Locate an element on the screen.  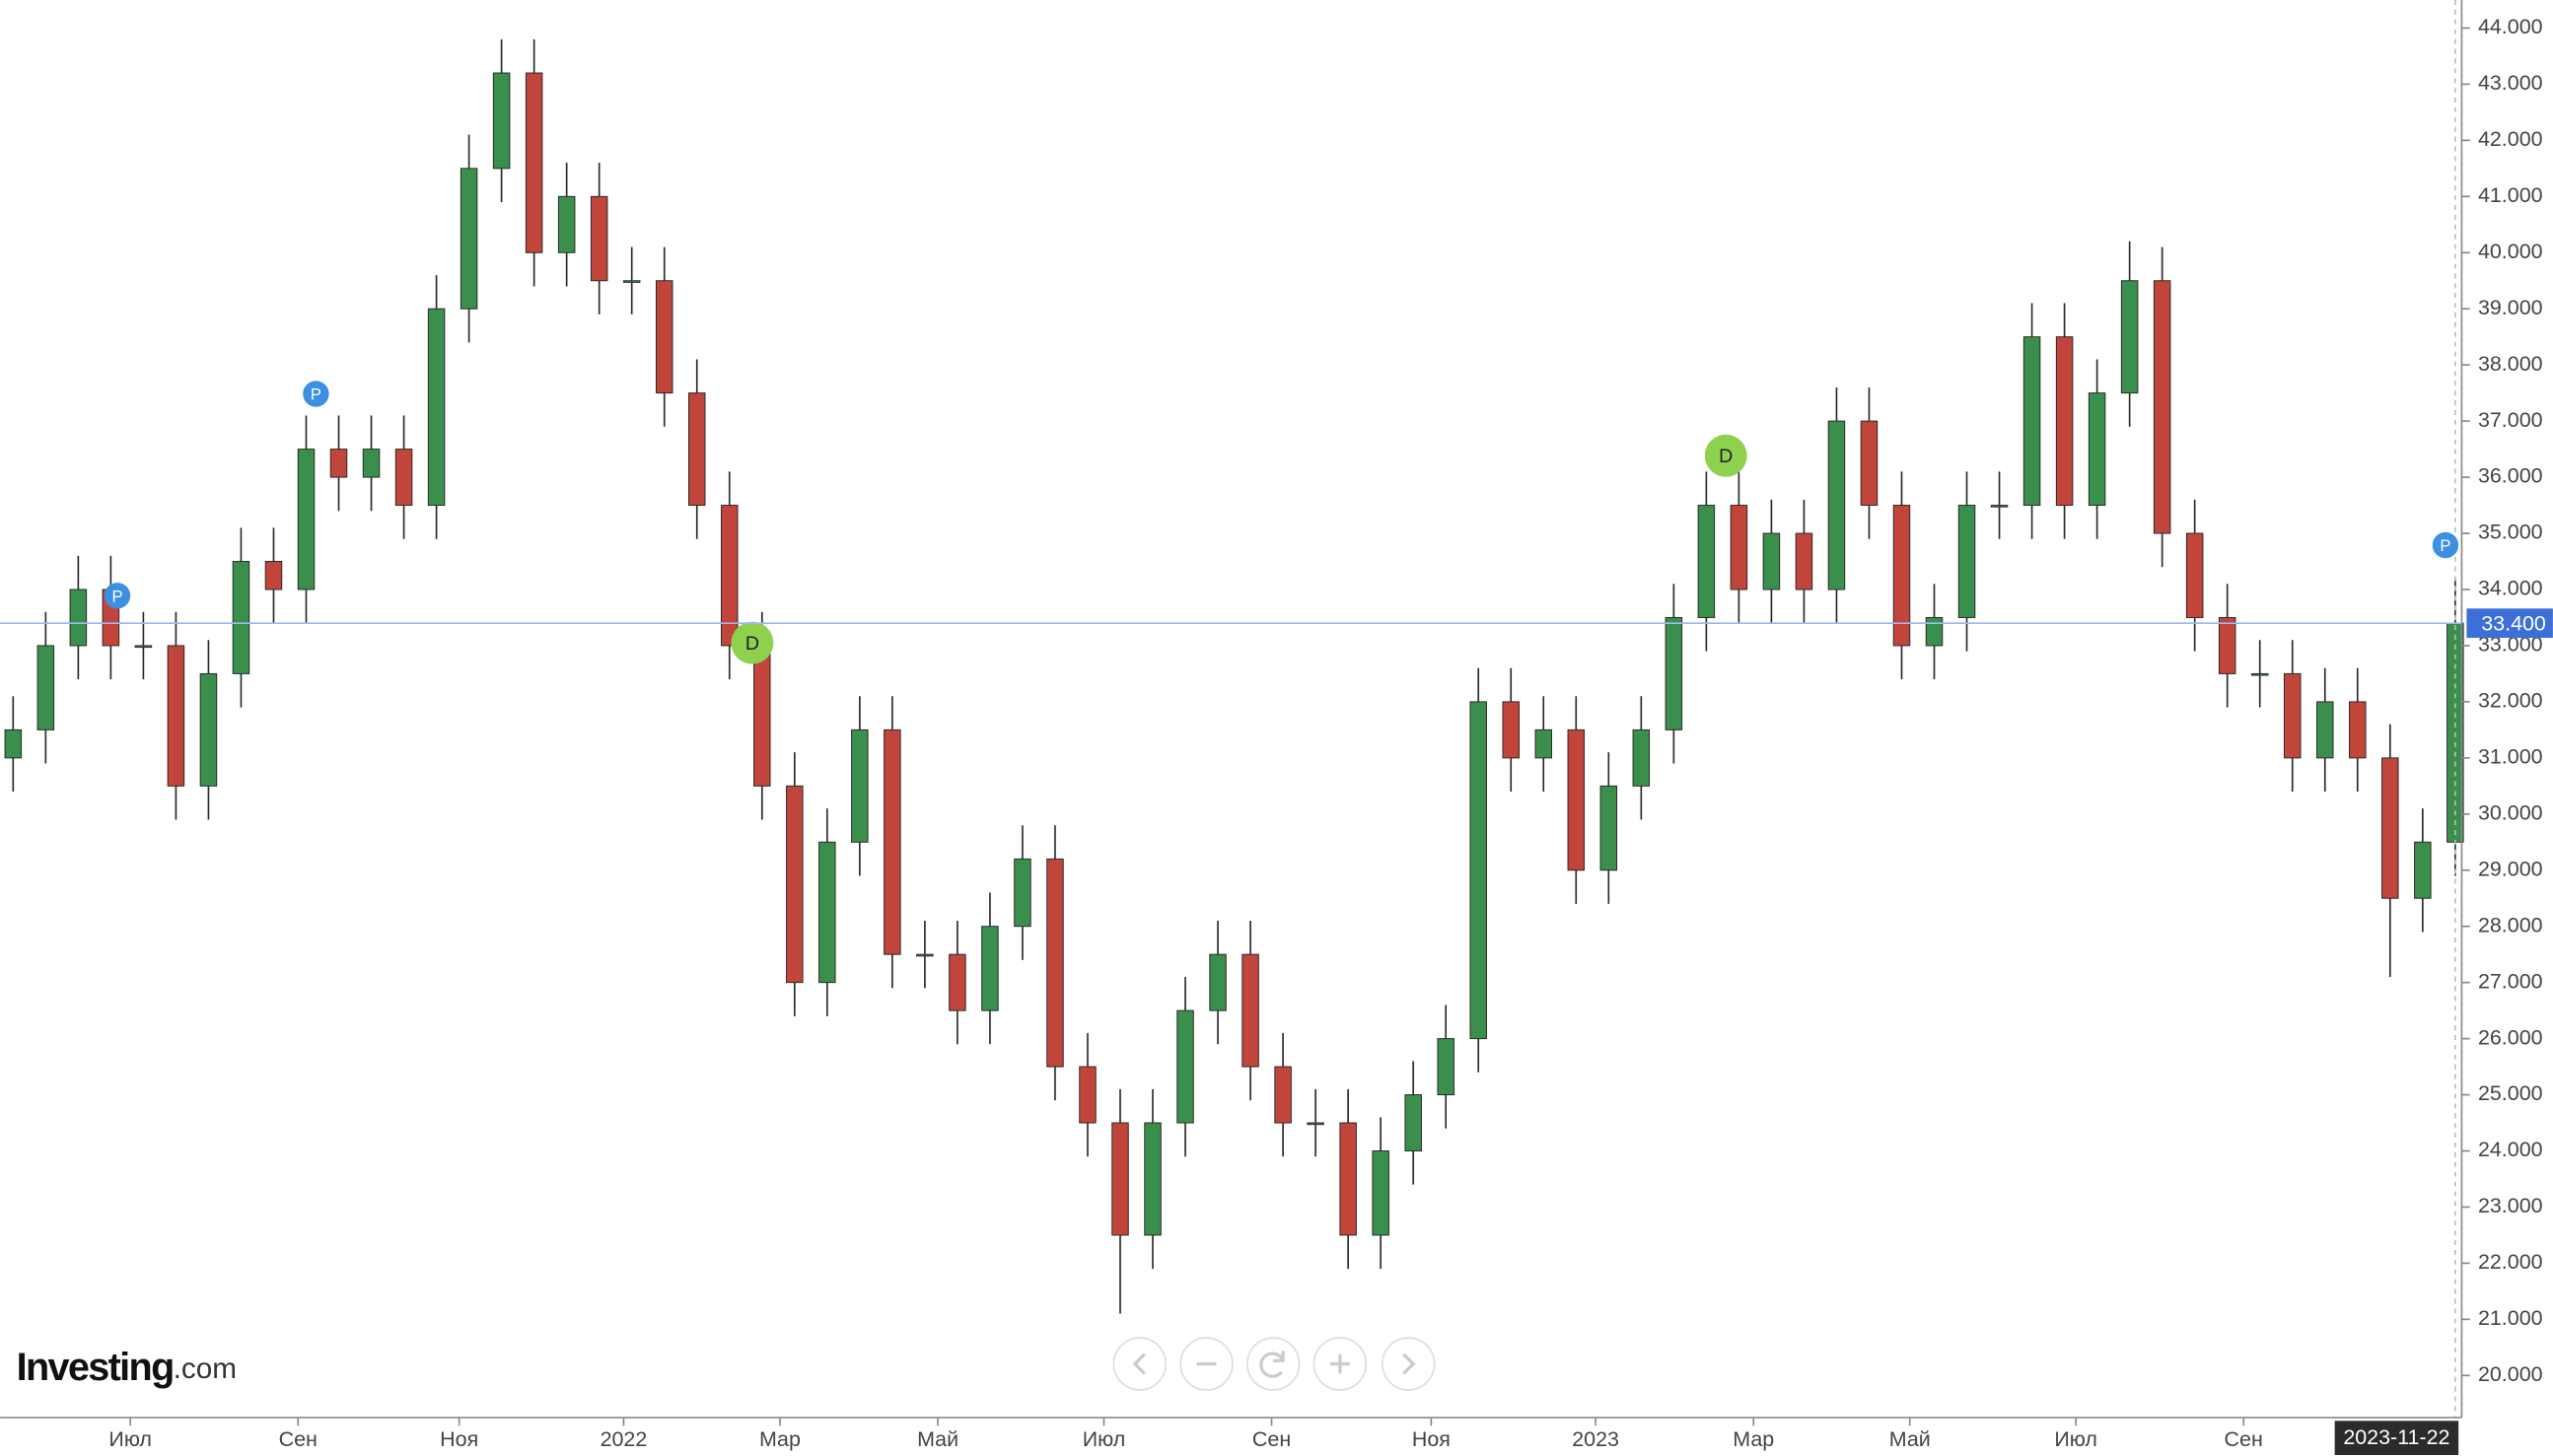
scroll-right-button is located at coordinates (1408, 1364).